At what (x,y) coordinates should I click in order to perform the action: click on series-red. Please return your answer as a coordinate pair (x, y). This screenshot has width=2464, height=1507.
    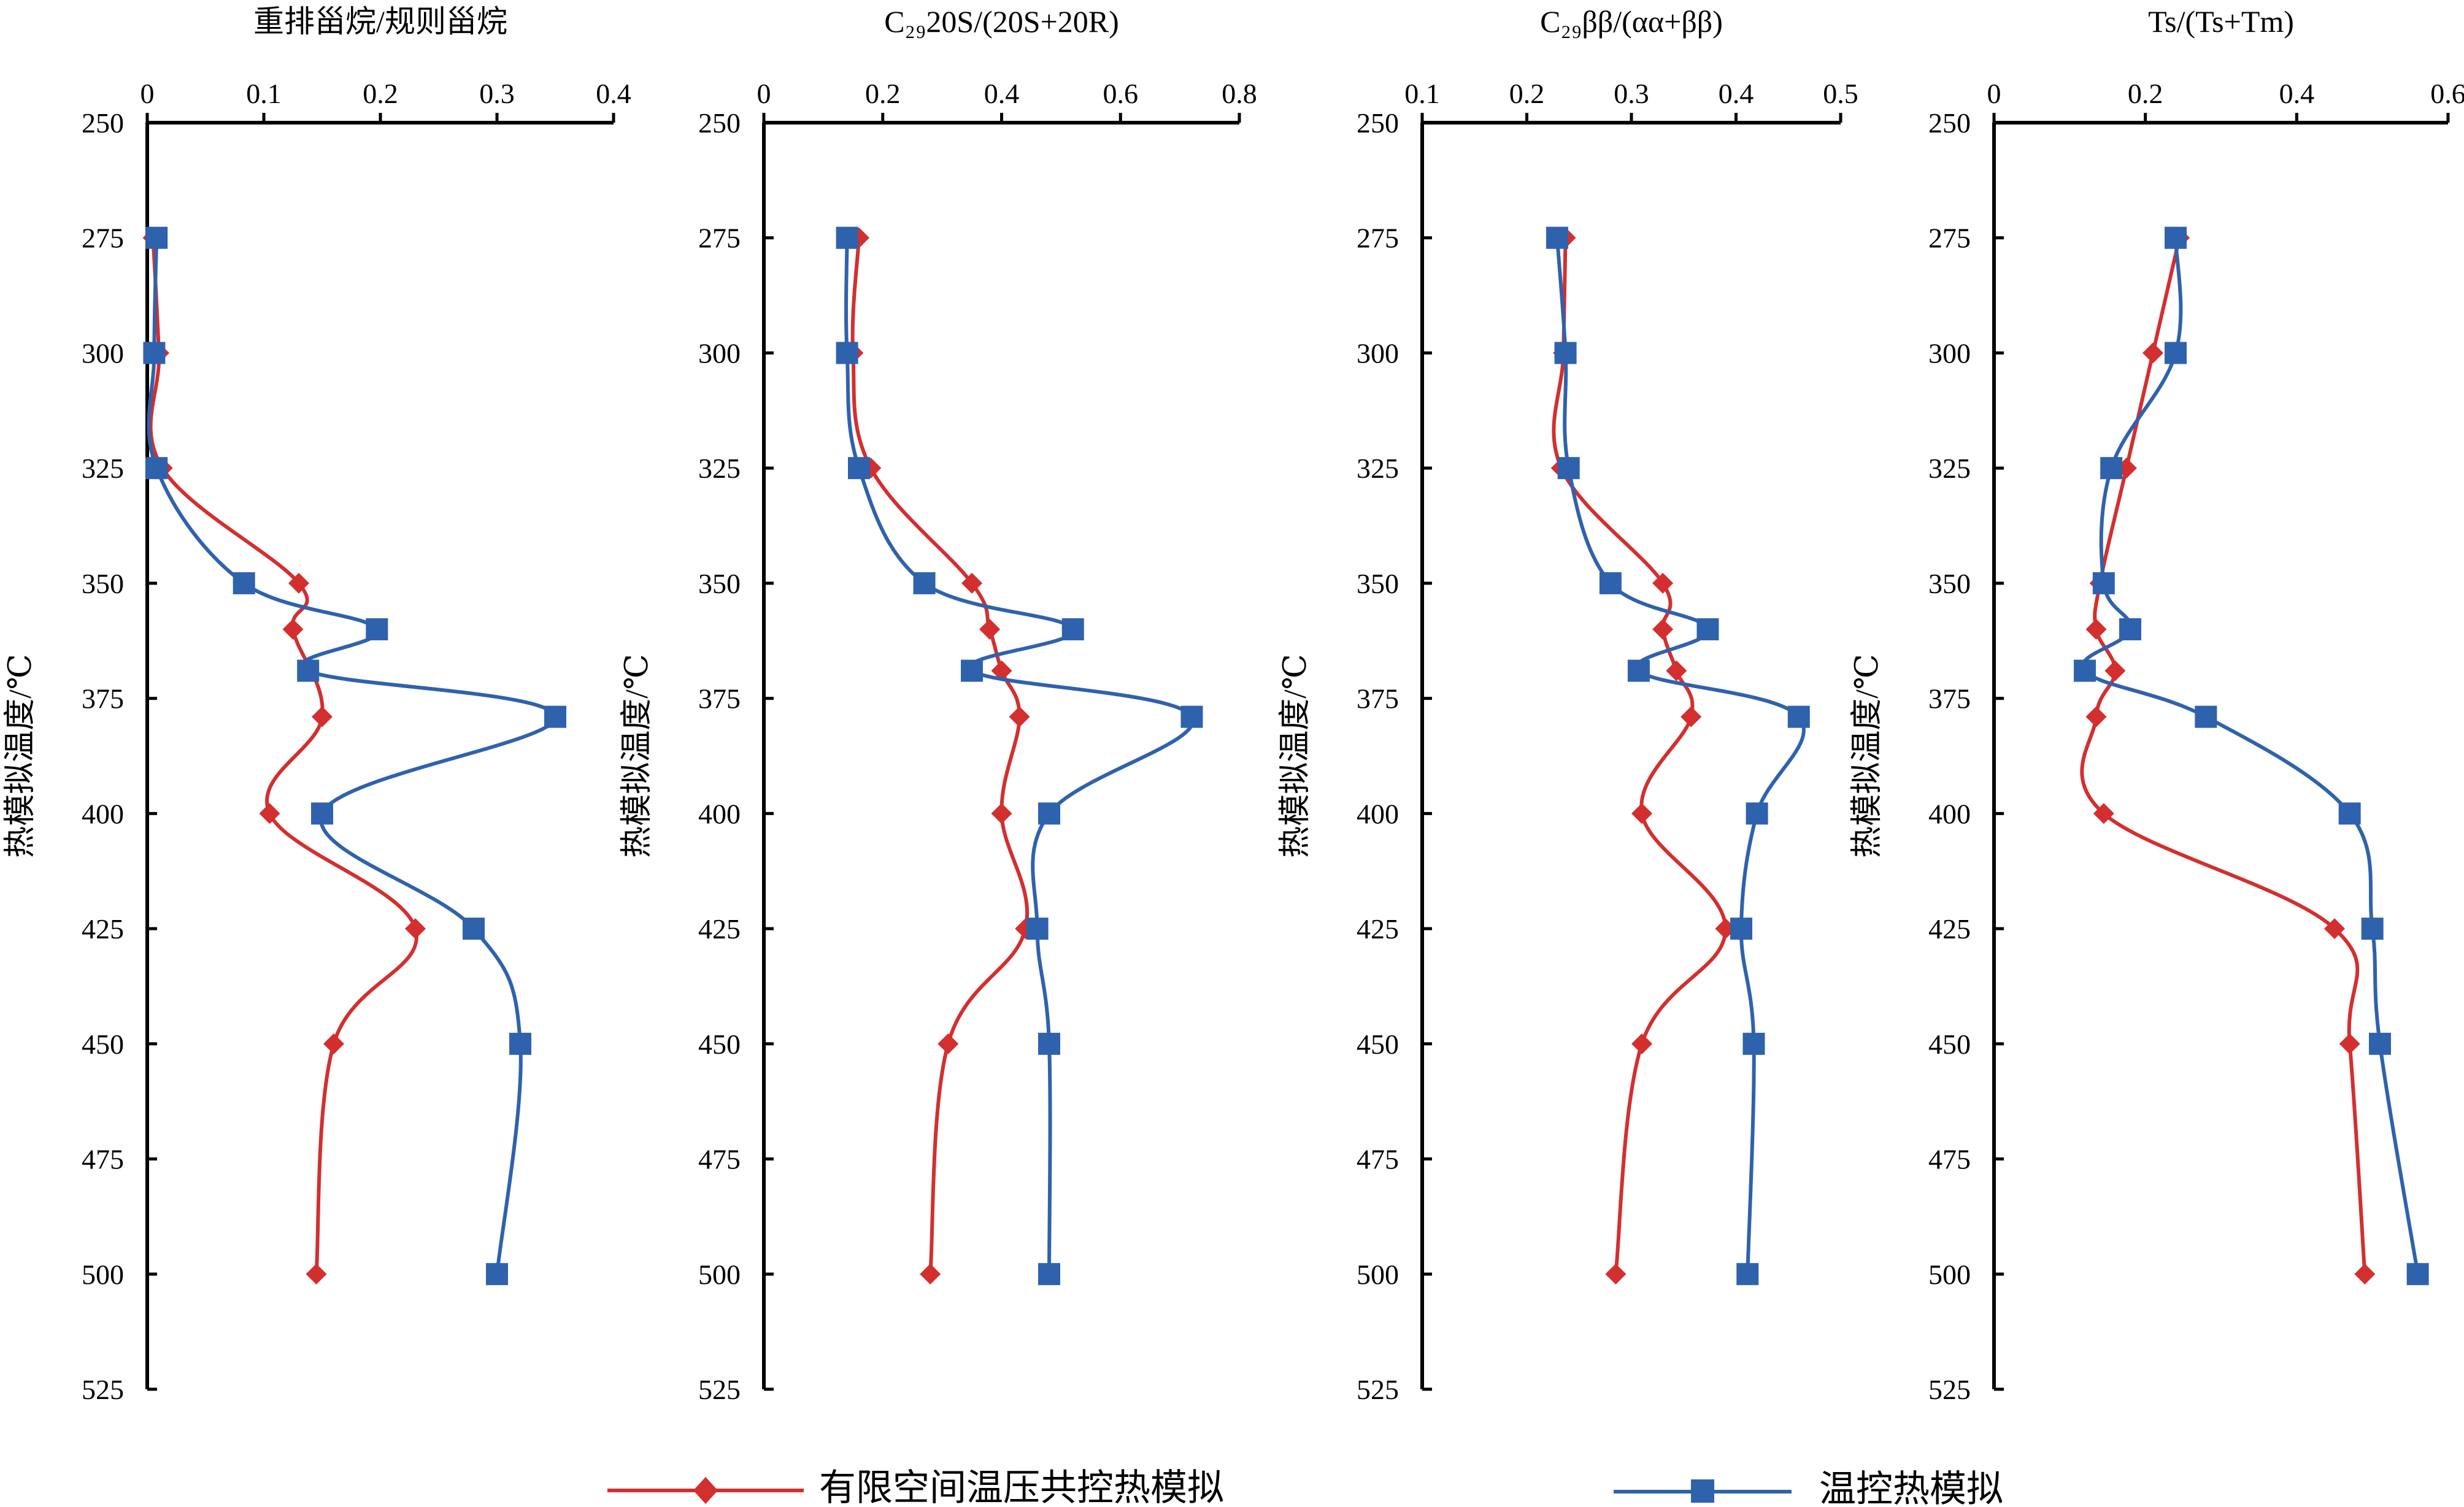
    Looking at the image, I should click on (2228, 756).